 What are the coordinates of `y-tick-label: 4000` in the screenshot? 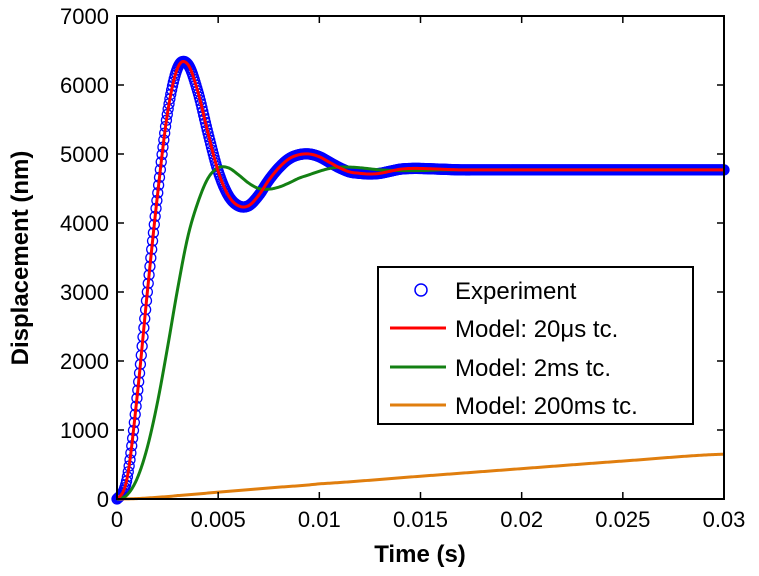 It's located at (84, 223).